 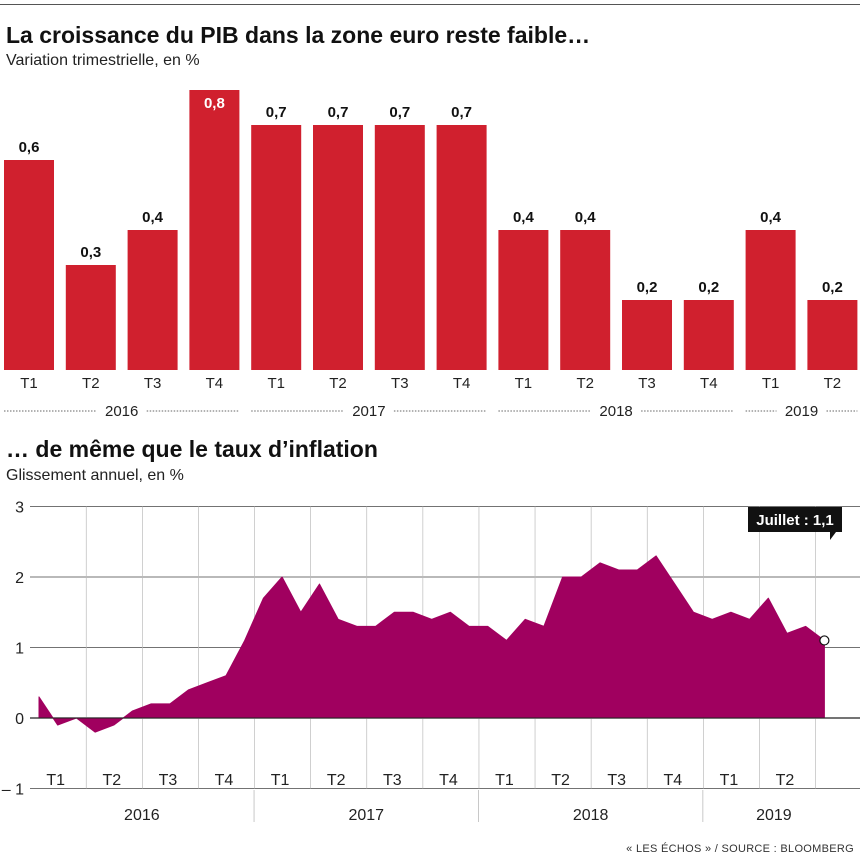 I want to click on gdp-year-label: 2018, so click(x=615, y=411).